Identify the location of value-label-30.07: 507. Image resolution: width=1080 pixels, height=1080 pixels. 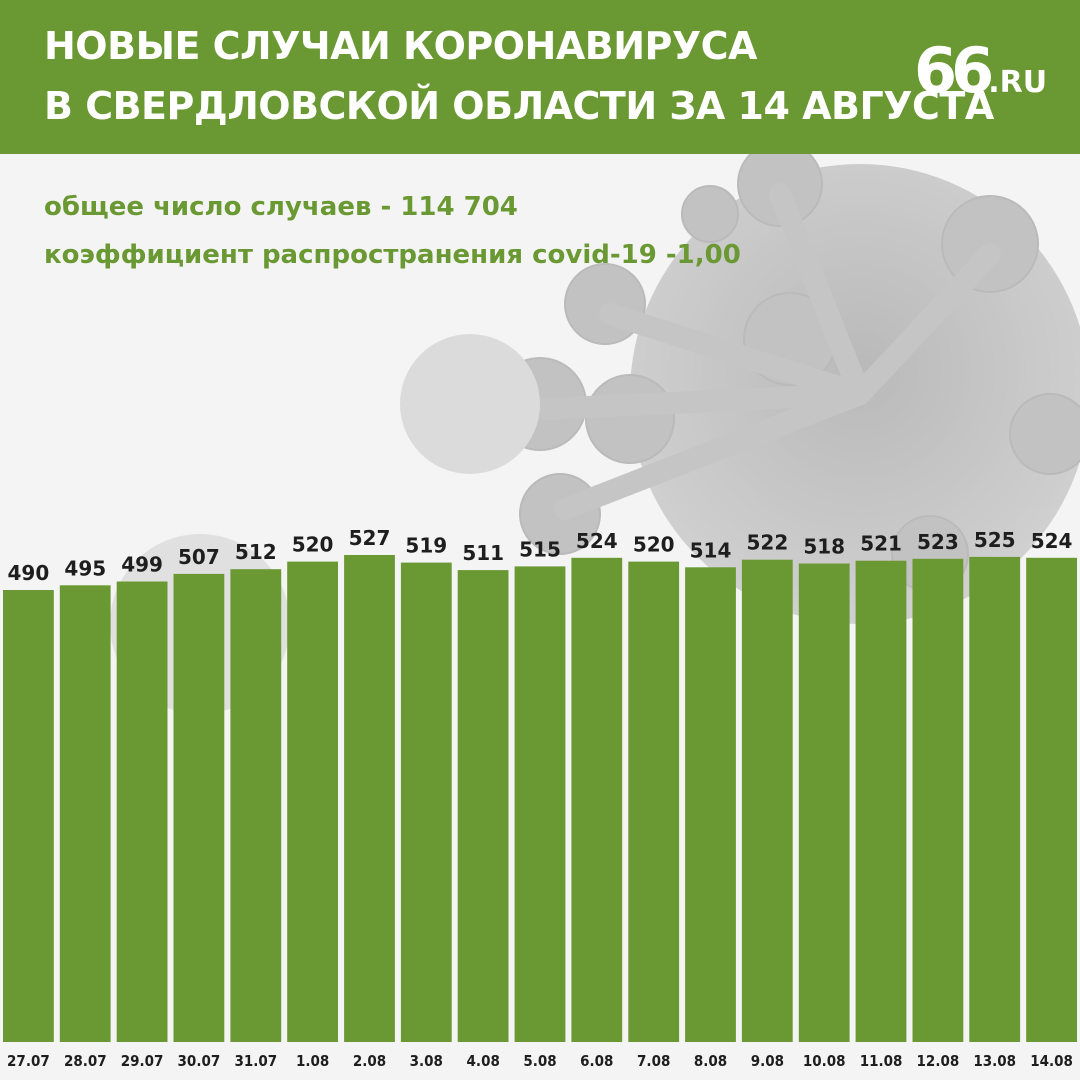
(199, 557).